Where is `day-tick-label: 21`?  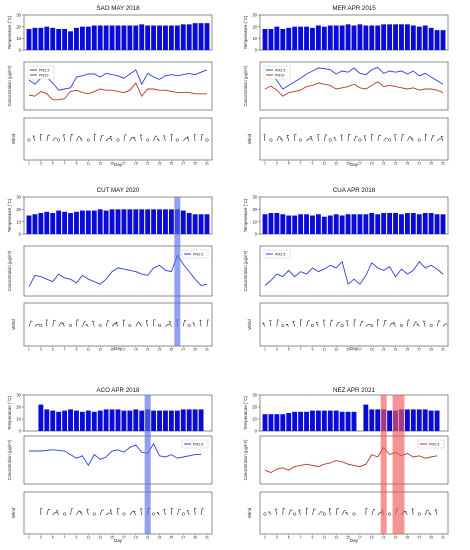
day-tick-label: 21 is located at coordinates (384, 350).